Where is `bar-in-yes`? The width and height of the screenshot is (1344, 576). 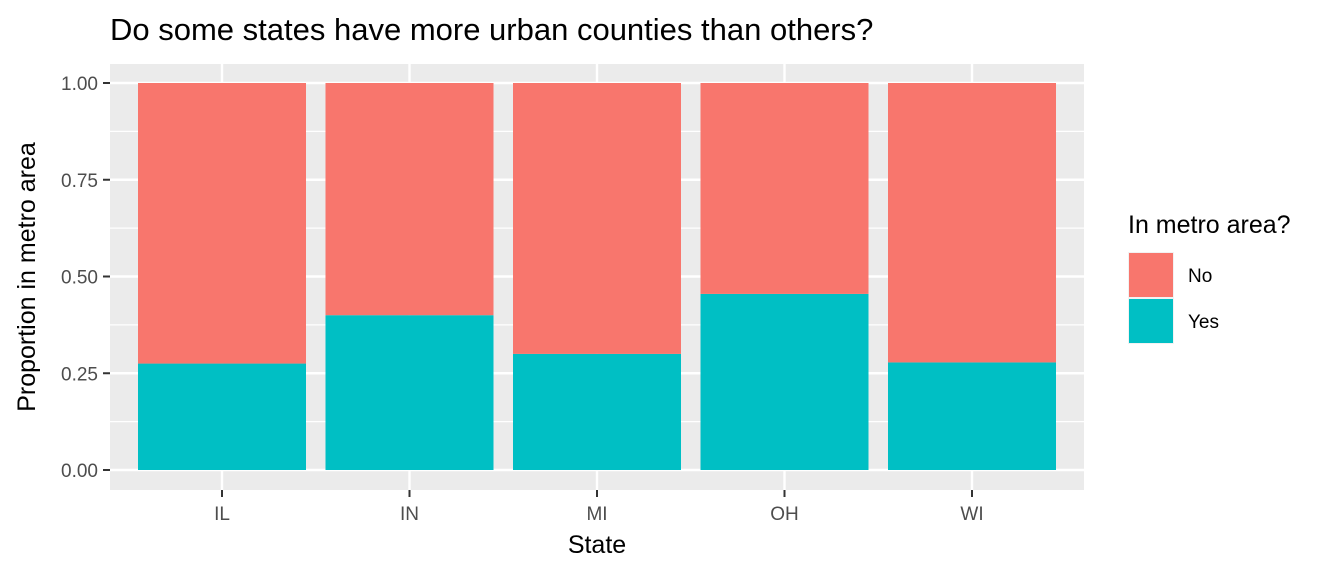 bar-in-yes is located at coordinates (409, 392).